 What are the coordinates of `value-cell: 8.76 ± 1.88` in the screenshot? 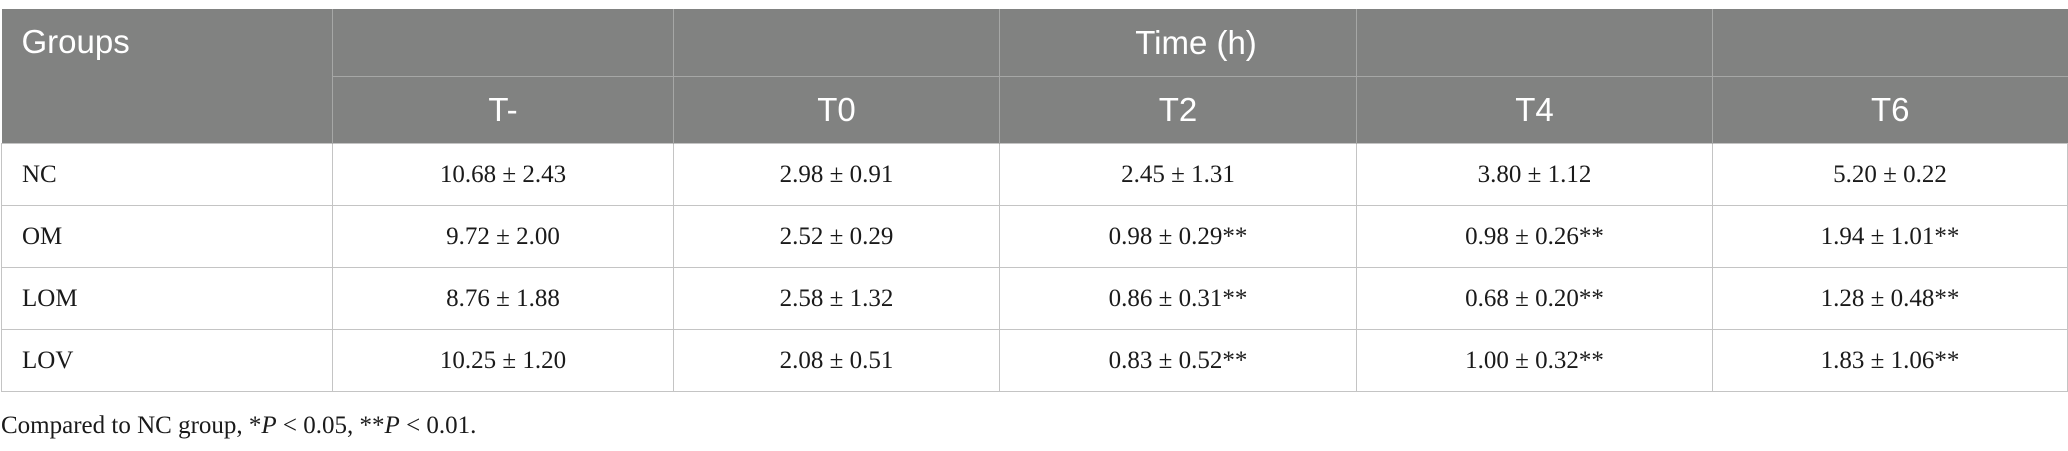 It's located at (503, 298).